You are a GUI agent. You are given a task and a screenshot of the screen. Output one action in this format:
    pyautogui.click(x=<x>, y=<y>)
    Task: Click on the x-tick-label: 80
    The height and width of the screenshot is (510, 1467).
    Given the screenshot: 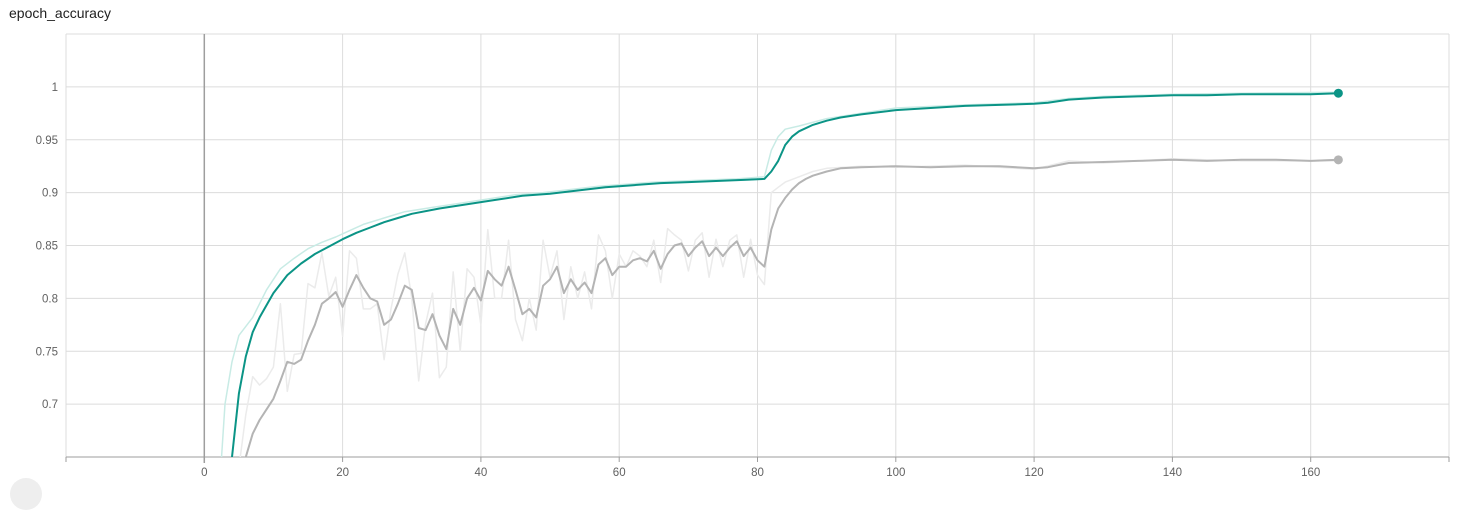 What is the action you would take?
    pyautogui.click(x=757, y=473)
    